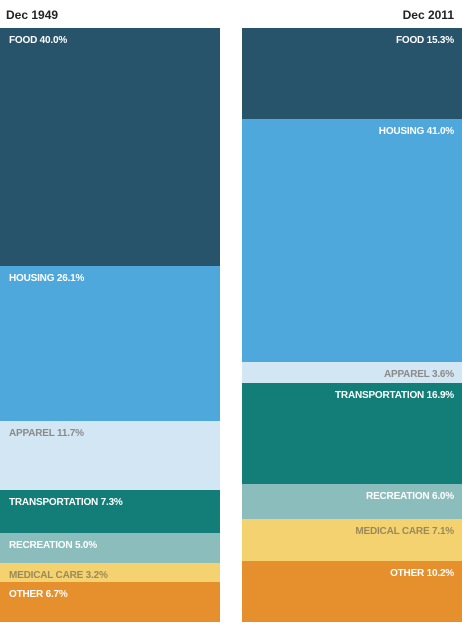 The image size is (462, 631). I want to click on segment-label: APPAREL 3.6%, so click(418, 375).